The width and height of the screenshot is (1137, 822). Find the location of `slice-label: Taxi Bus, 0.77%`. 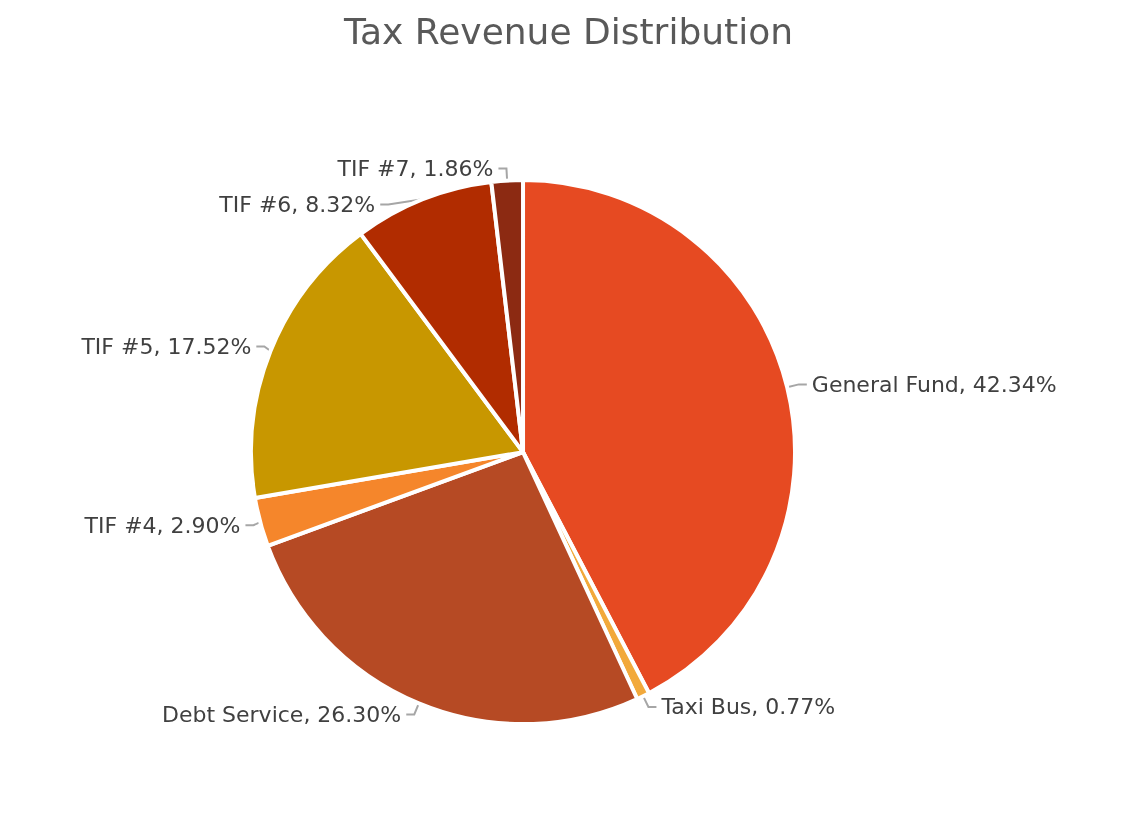

slice-label: Taxi Bus, 0.77% is located at coordinates (748, 707).